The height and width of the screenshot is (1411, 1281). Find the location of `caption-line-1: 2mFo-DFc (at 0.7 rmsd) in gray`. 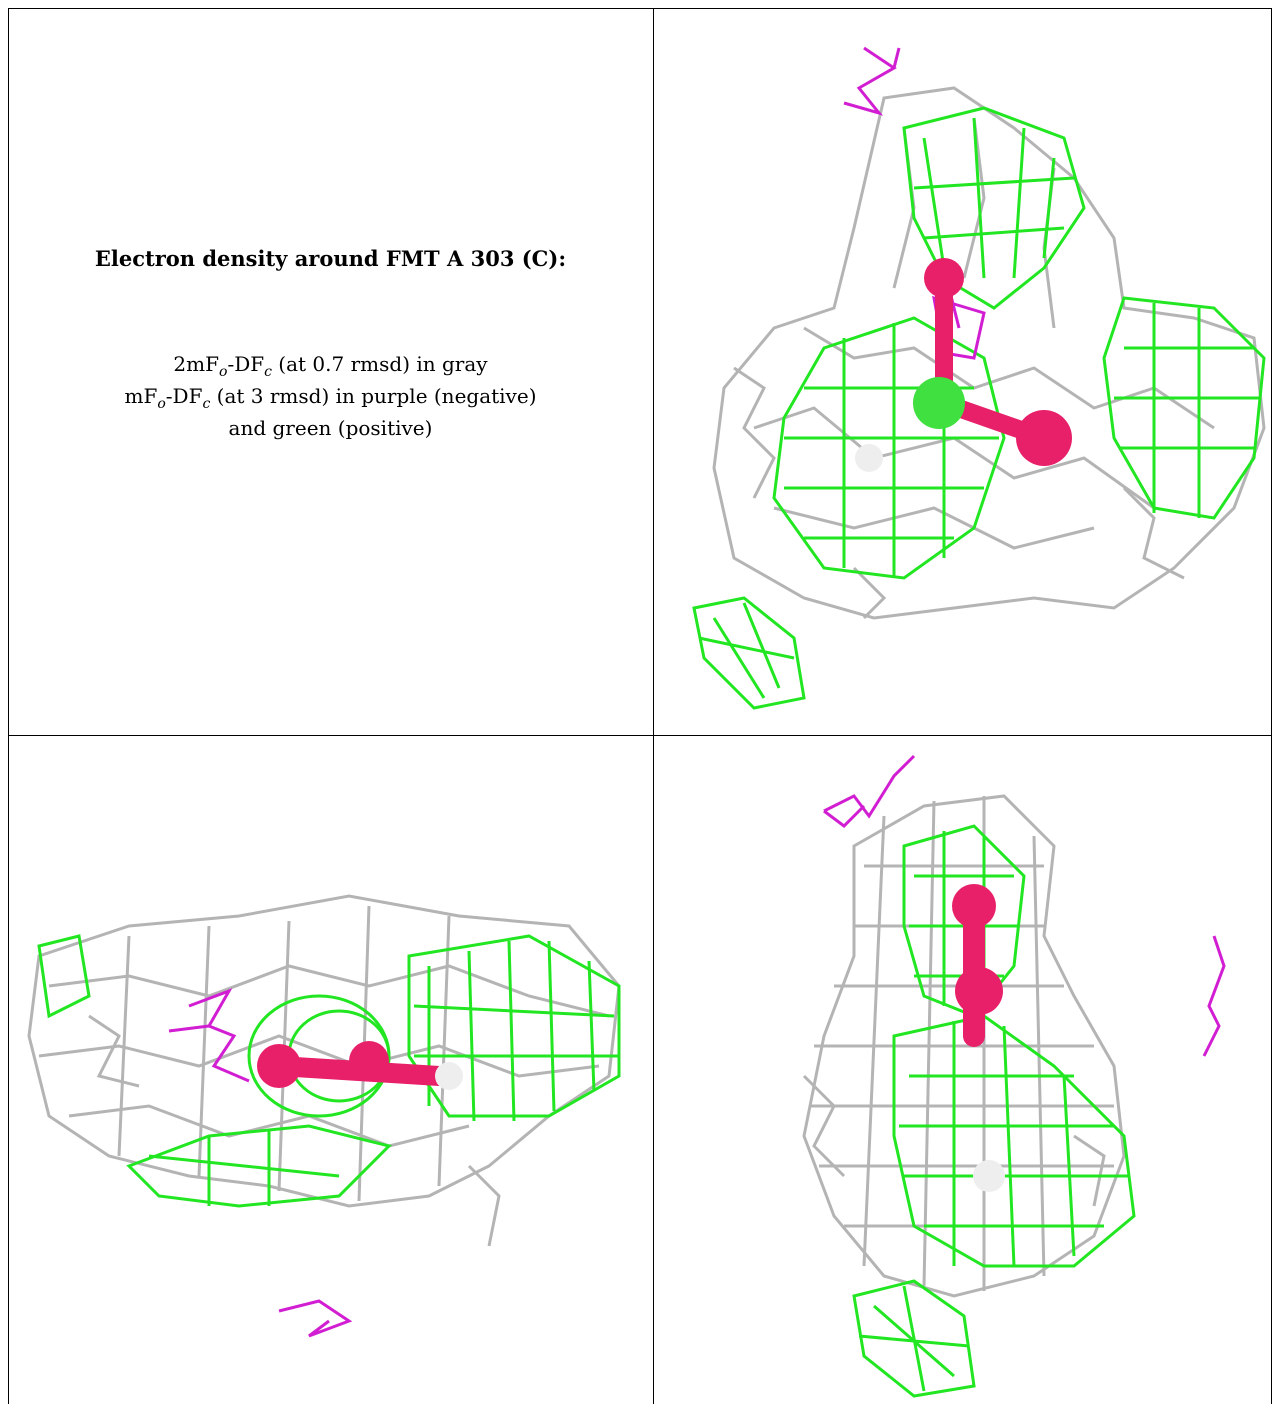

caption-line-1: 2mFo-DFc (at 0.7 rmsd) in gray is located at coordinates (330, 366).